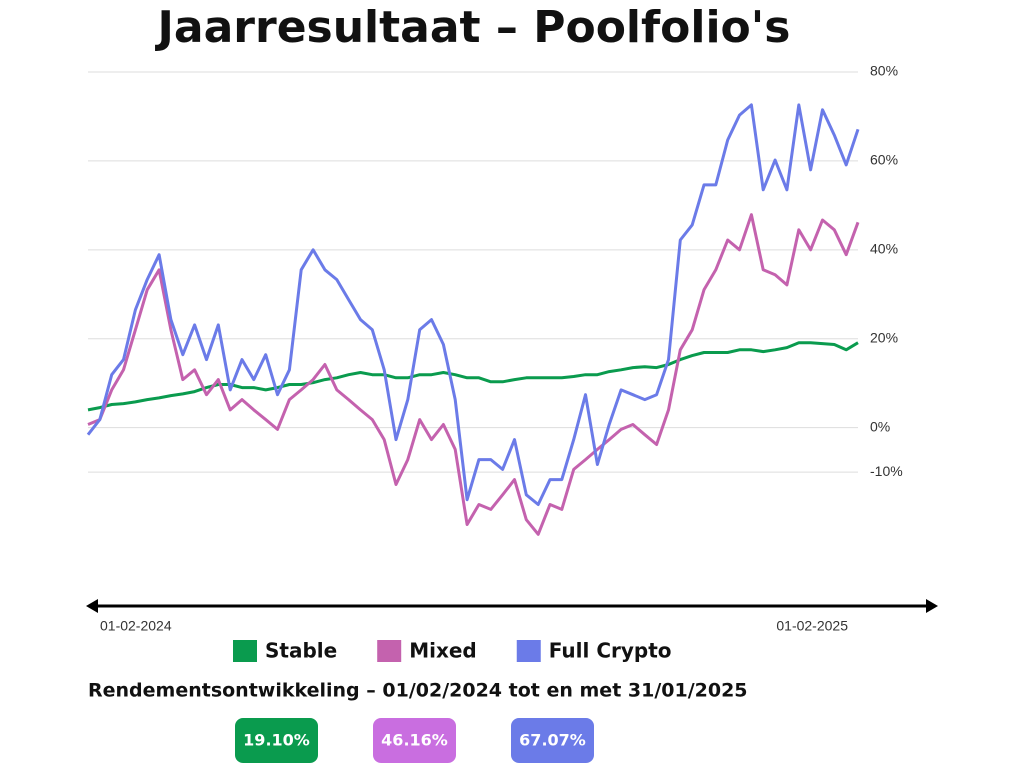  What do you see at coordinates (932, 606) in the screenshot?
I see `arrow-right` at bounding box center [932, 606].